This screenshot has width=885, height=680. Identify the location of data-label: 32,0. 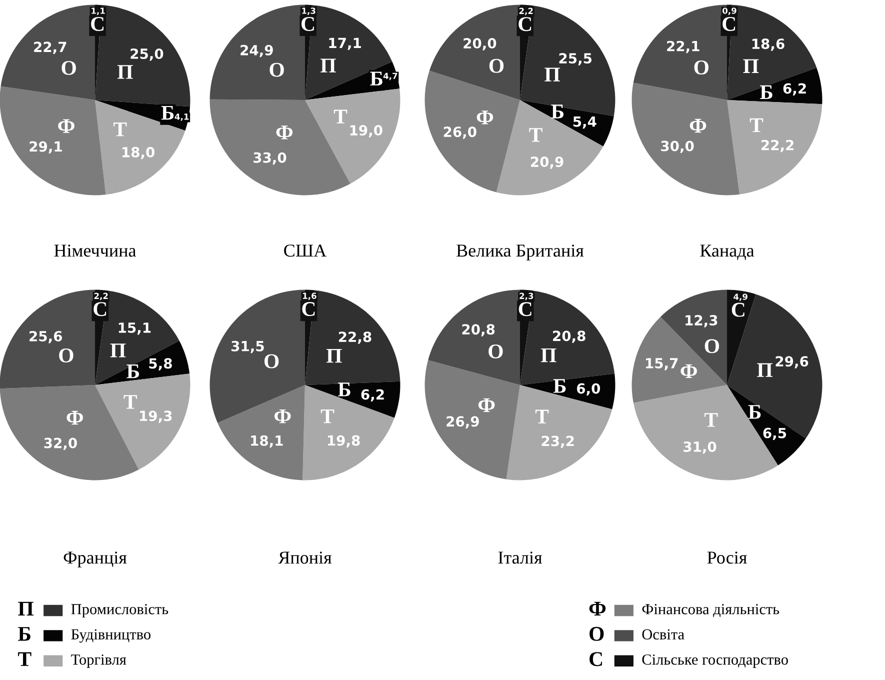
(60, 444).